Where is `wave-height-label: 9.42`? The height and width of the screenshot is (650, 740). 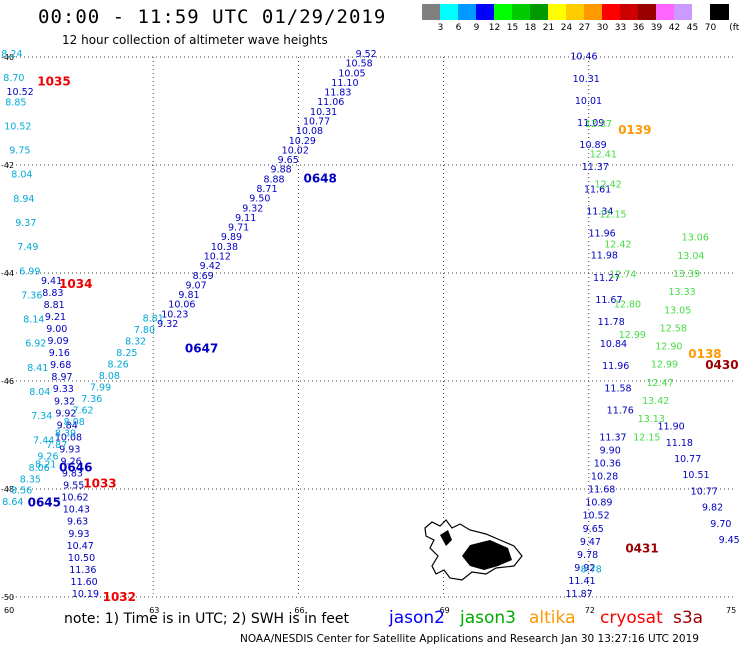
wave-height-label: 9.42 is located at coordinates (210, 266).